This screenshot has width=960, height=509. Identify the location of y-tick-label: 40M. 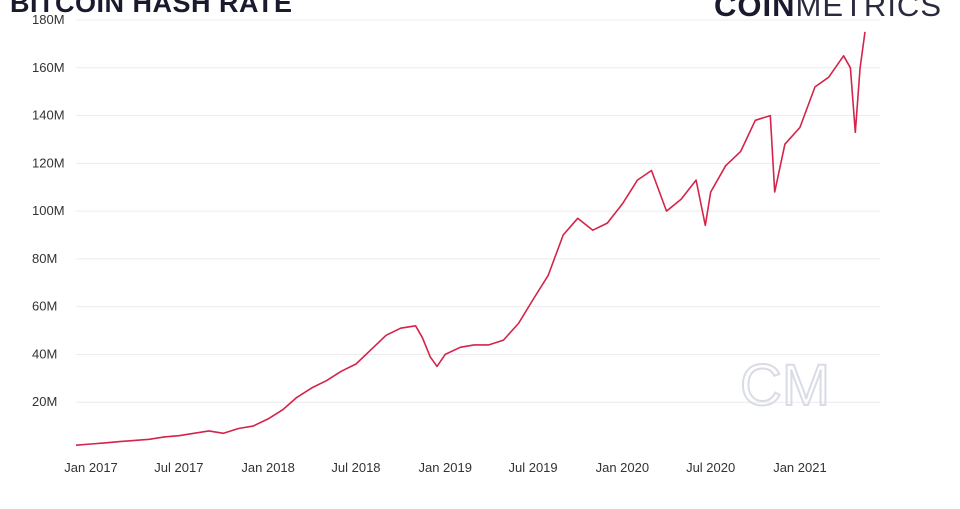
(44, 353).